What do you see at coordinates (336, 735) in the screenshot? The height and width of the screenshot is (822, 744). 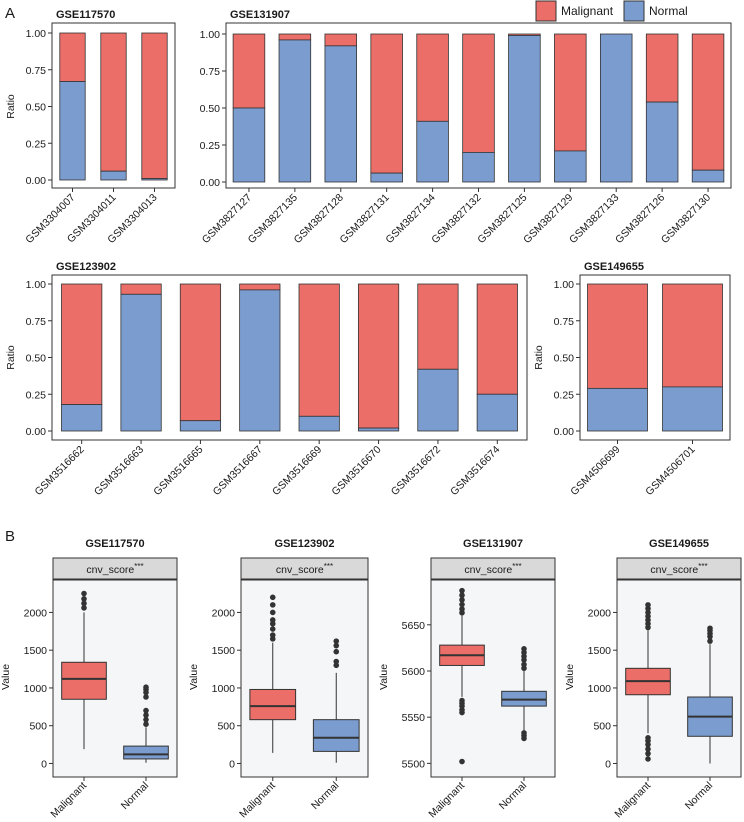 I see `box-normal` at bounding box center [336, 735].